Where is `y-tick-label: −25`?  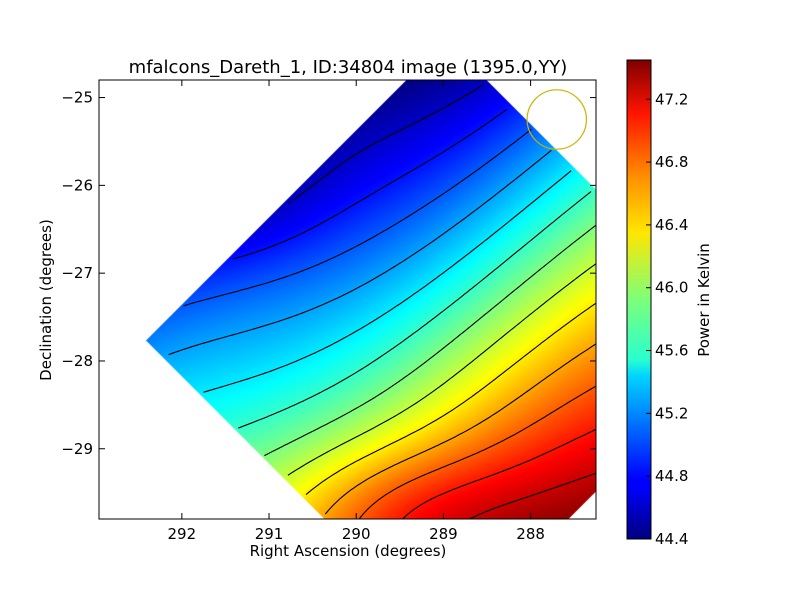 y-tick-label: −25 is located at coordinates (77, 98).